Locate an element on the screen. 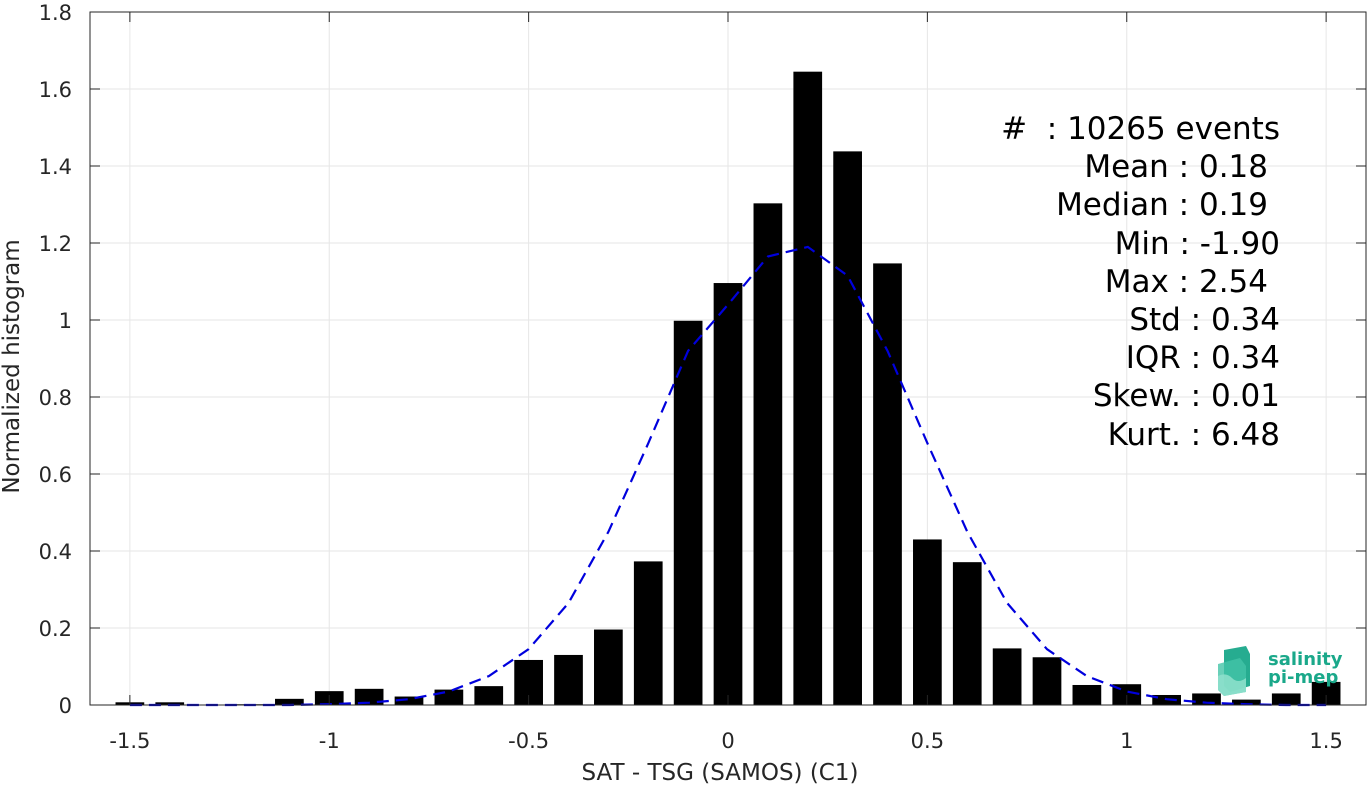 The height and width of the screenshot is (785, 1367). y-tick-label: 0.6 is located at coordinates (55, 475).